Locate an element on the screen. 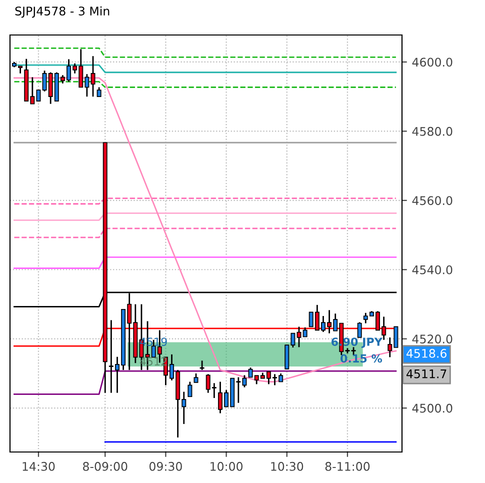 The height and width of the screenshot is (483, 485). x-tick-label: 14:30 is located at coordinates (38, 466).